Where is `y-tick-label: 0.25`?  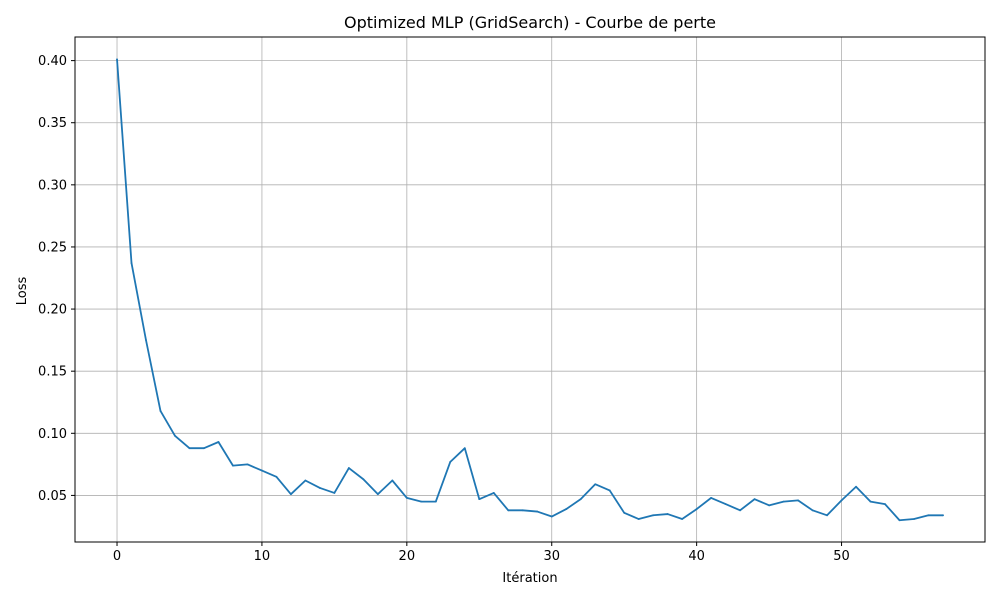
y-tick-label: 0.25 is located at coordinates (52, 247).